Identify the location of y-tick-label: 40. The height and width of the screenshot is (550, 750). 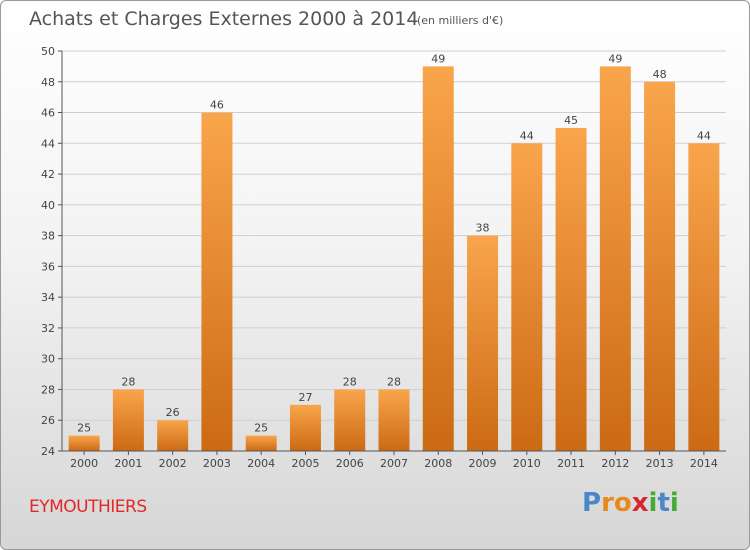
(48, 205).